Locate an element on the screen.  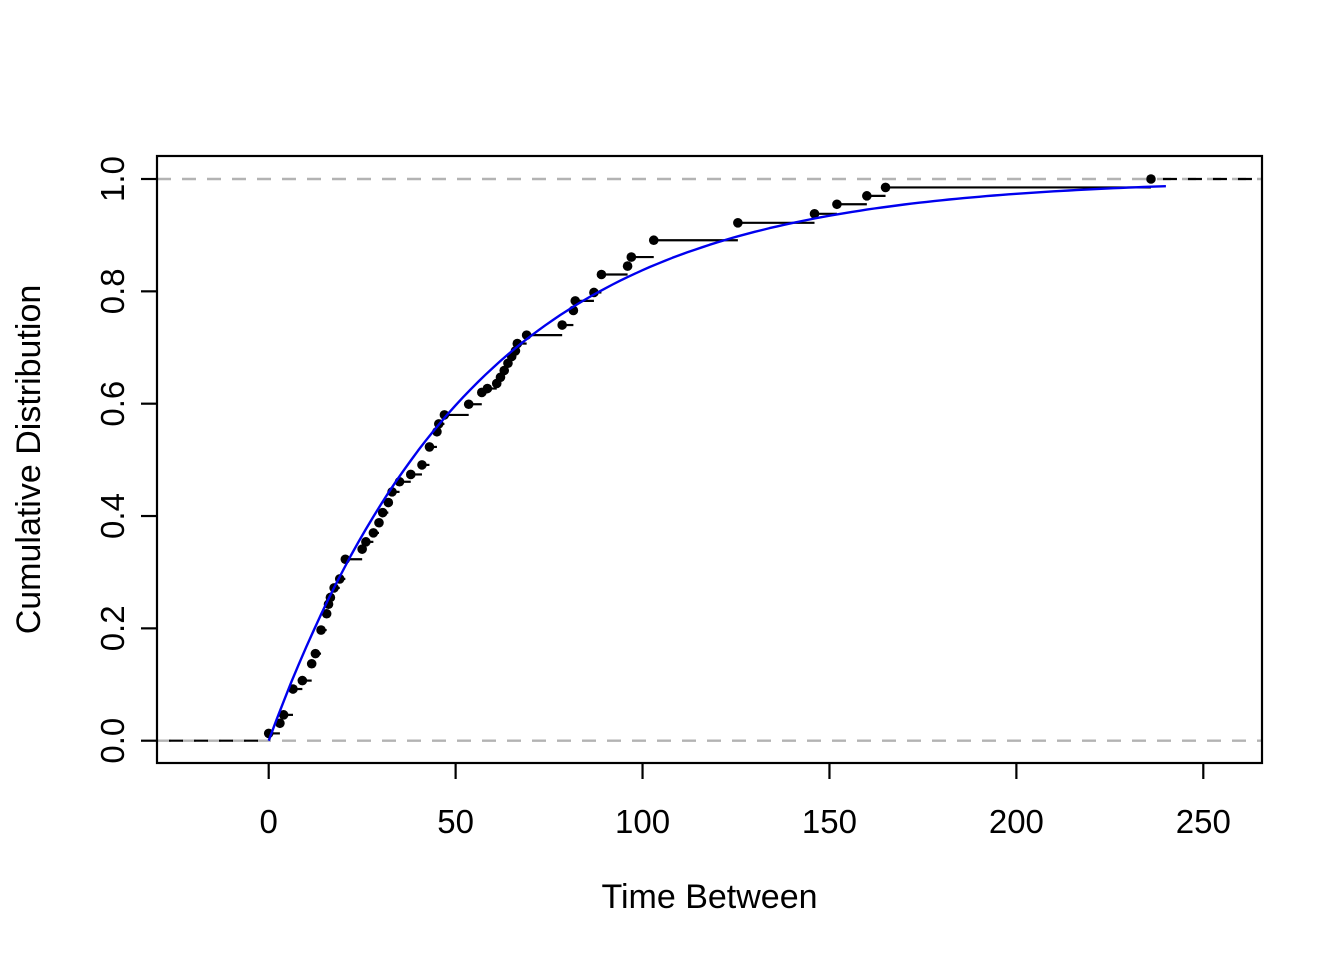
x-tick-label: 150 is located at coordinates (829, 821).